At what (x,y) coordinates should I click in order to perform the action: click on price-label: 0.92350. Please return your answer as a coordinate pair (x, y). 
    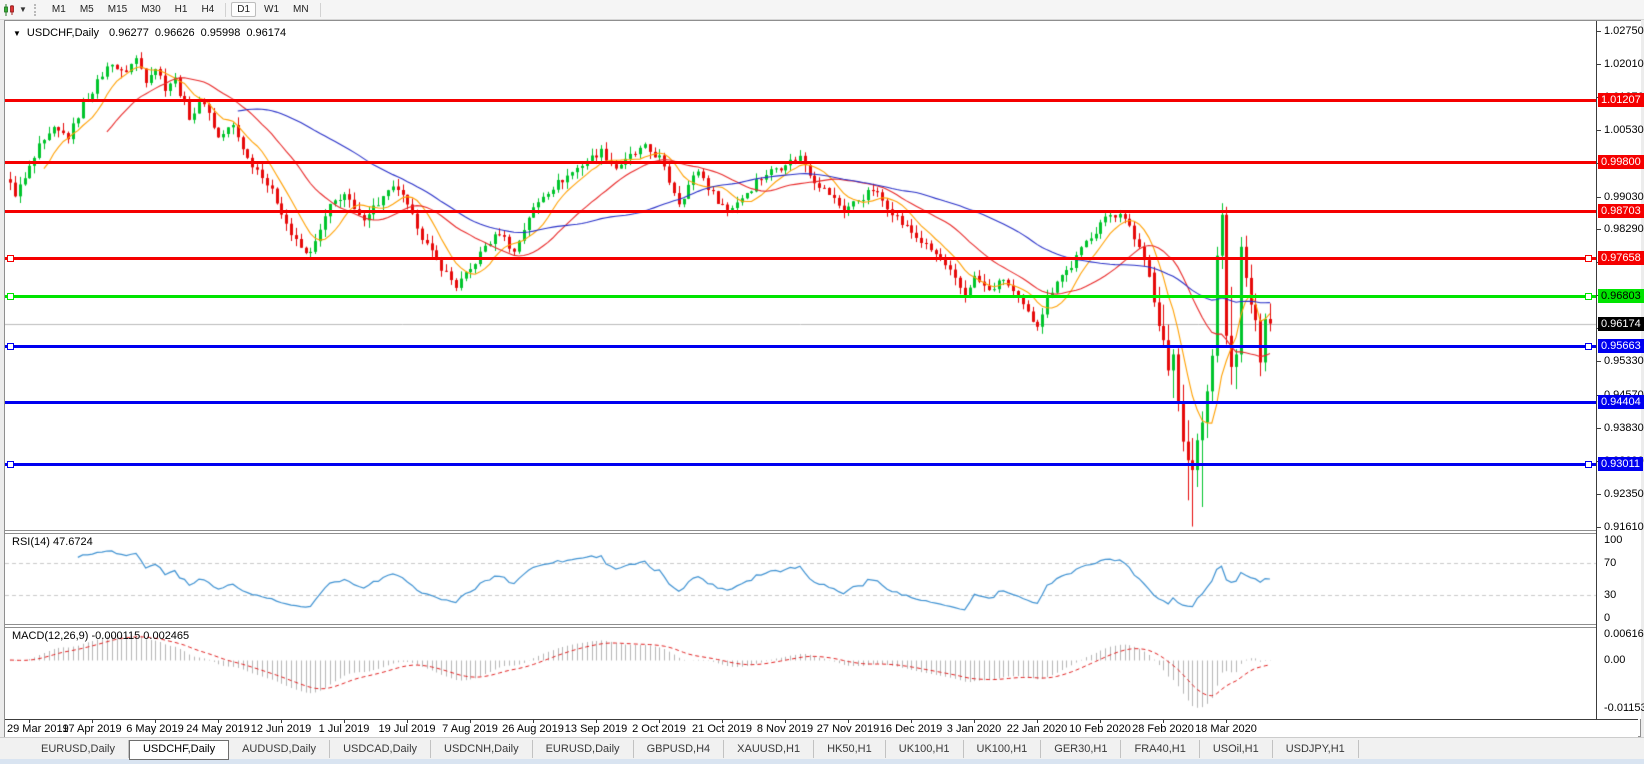
    Looking at the image, I should click on (1624, 494).